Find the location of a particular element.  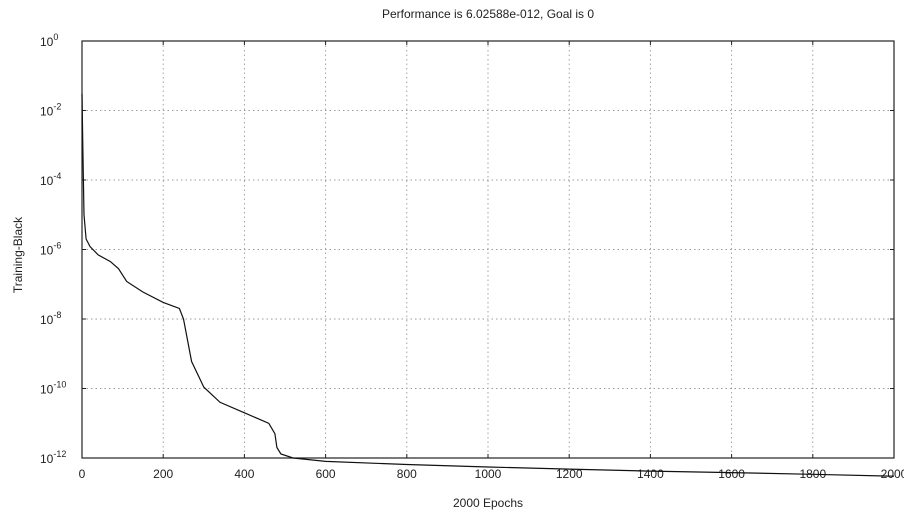

x-tick-label: 1600 is located at coordinates (731, 474).